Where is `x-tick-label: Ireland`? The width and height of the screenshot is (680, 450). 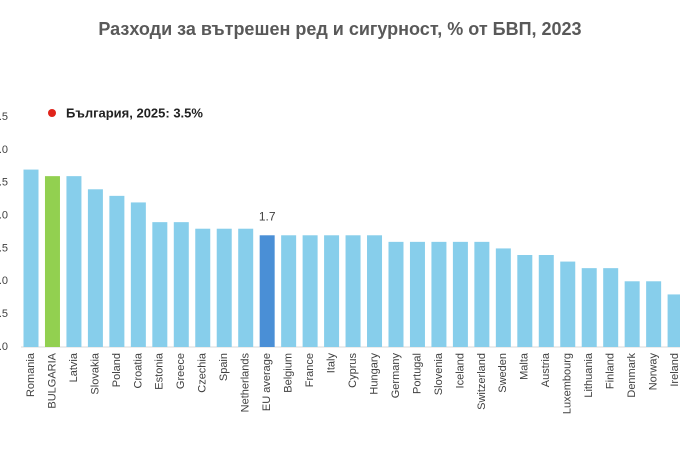
x-tick-label: Ireland is located at coordinates (674, 370).